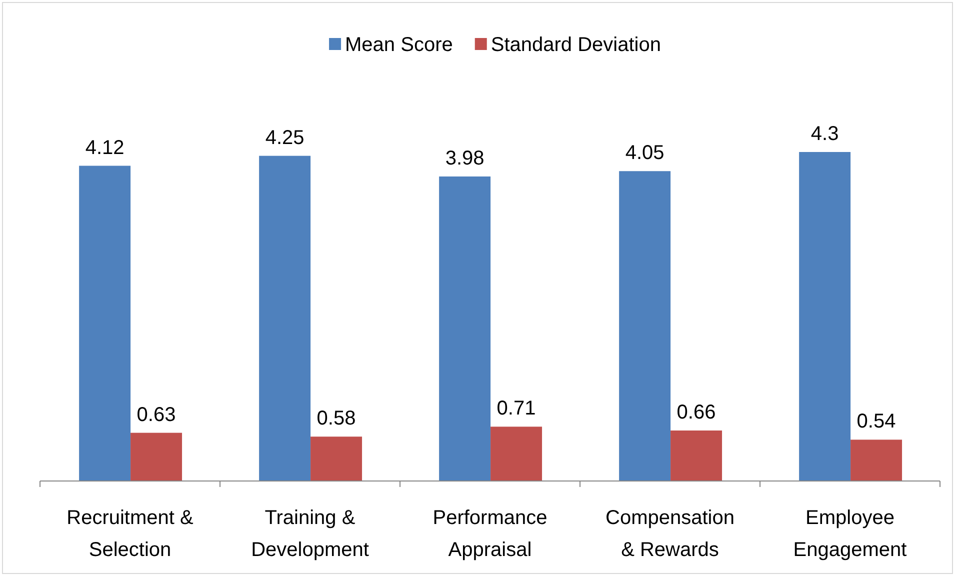  What do you see at coordinates (516, 409) in the screenshot?
I see `data-label: 0.71` at bounding box center [516, 409].